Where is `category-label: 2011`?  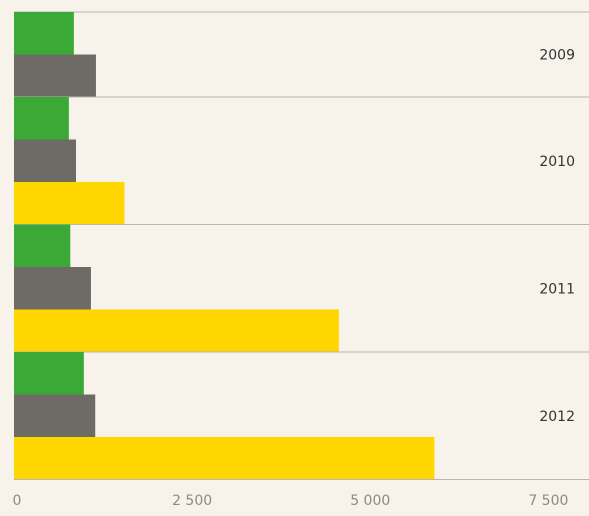
category-label: 2011 is located at coordinates (557, 289).